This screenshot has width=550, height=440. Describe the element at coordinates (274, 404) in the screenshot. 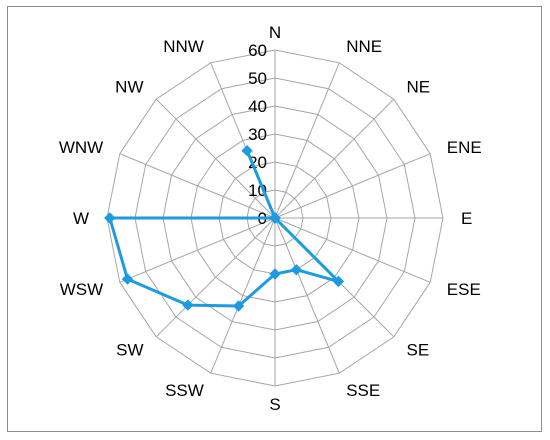

I see `direction-label-s: S` at that location.